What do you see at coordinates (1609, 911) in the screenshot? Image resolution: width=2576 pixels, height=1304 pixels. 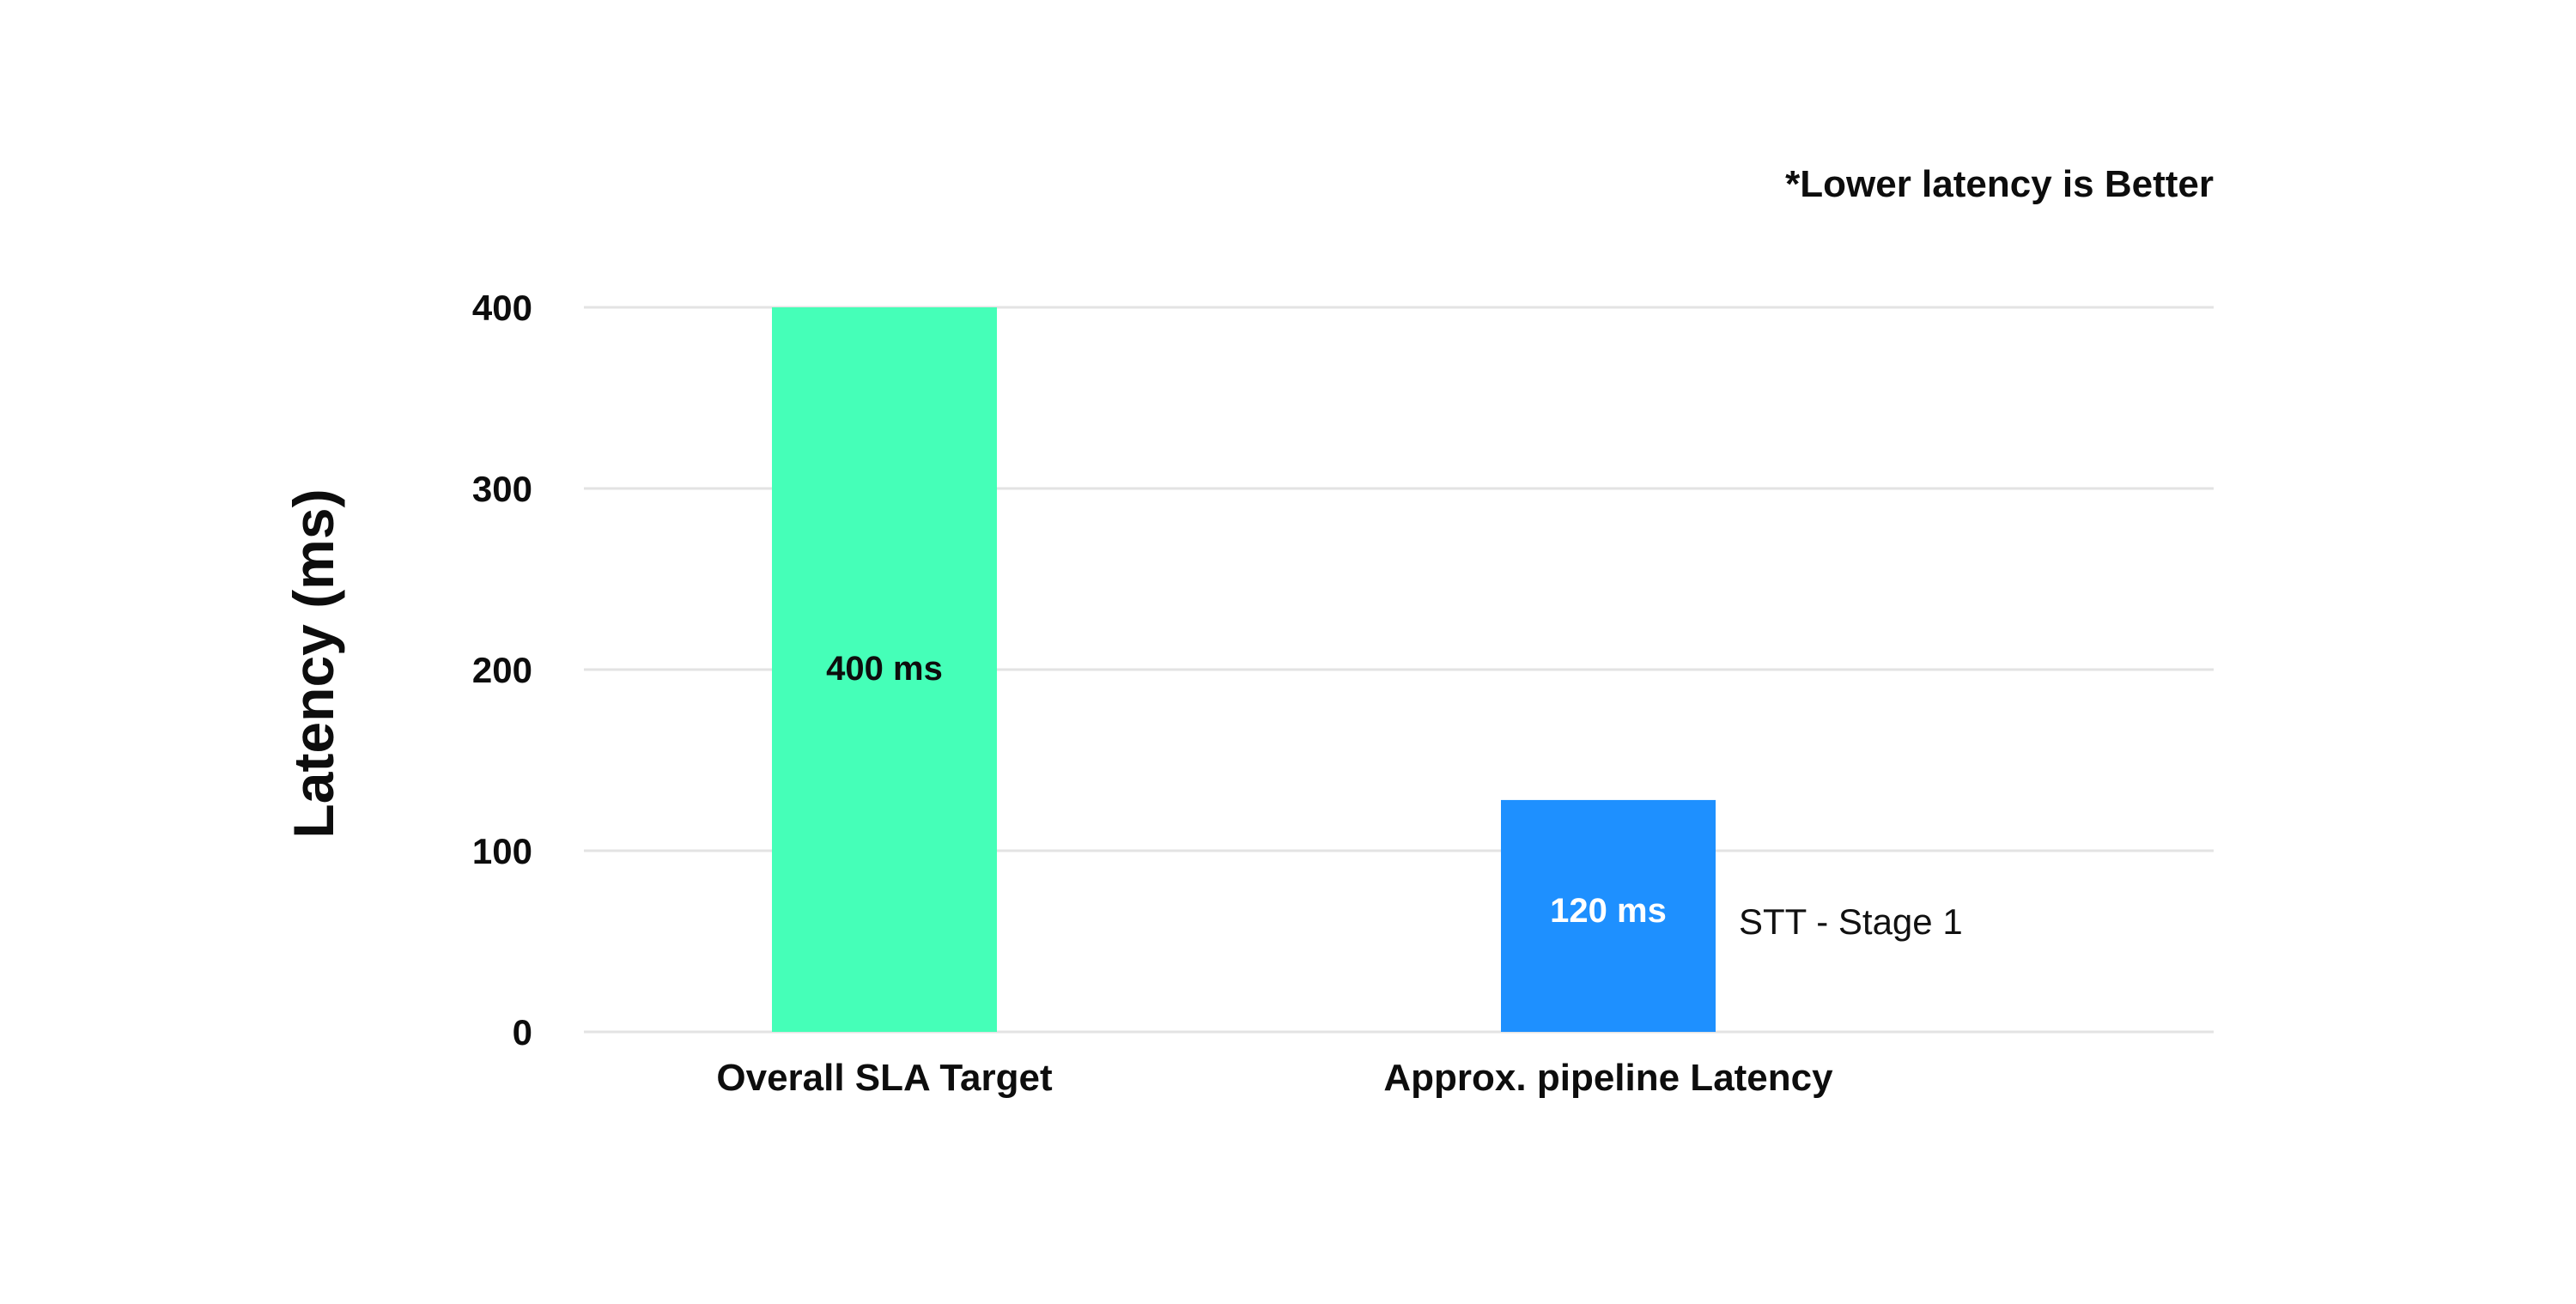 I see `data-label-approx-pipeline-latency: 120 ms` at bounding box center [1609, 911].